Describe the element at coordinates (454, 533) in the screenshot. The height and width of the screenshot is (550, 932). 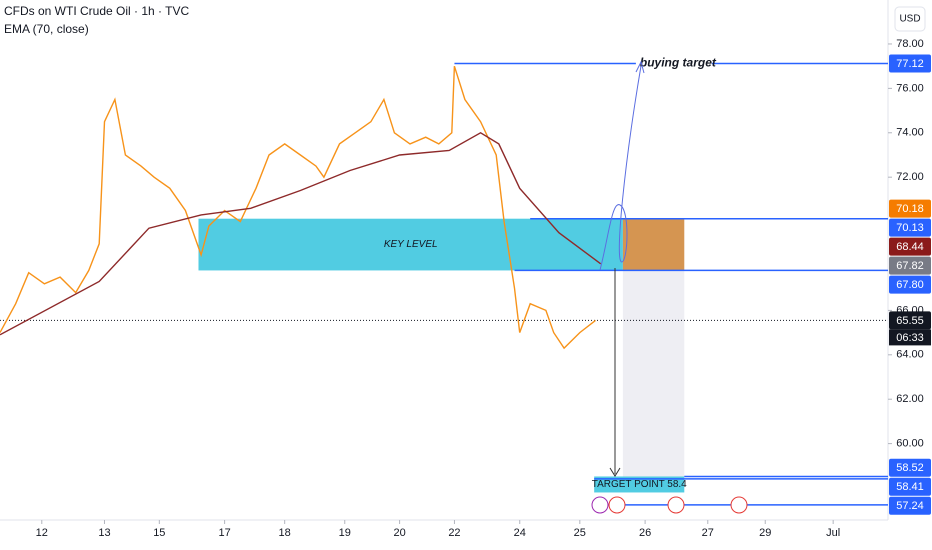
I see `x-tick-label: 22` at that location.